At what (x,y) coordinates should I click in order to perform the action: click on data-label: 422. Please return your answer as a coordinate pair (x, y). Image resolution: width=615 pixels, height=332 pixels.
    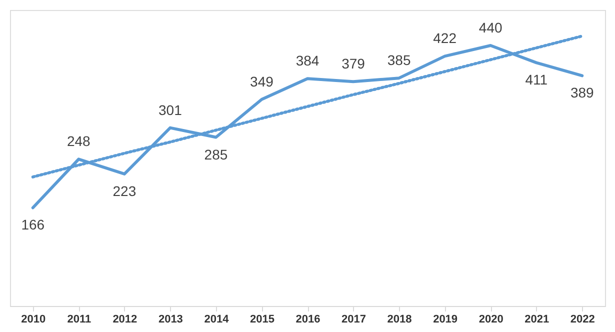
    Looking at the image, I should click on (445, 38).